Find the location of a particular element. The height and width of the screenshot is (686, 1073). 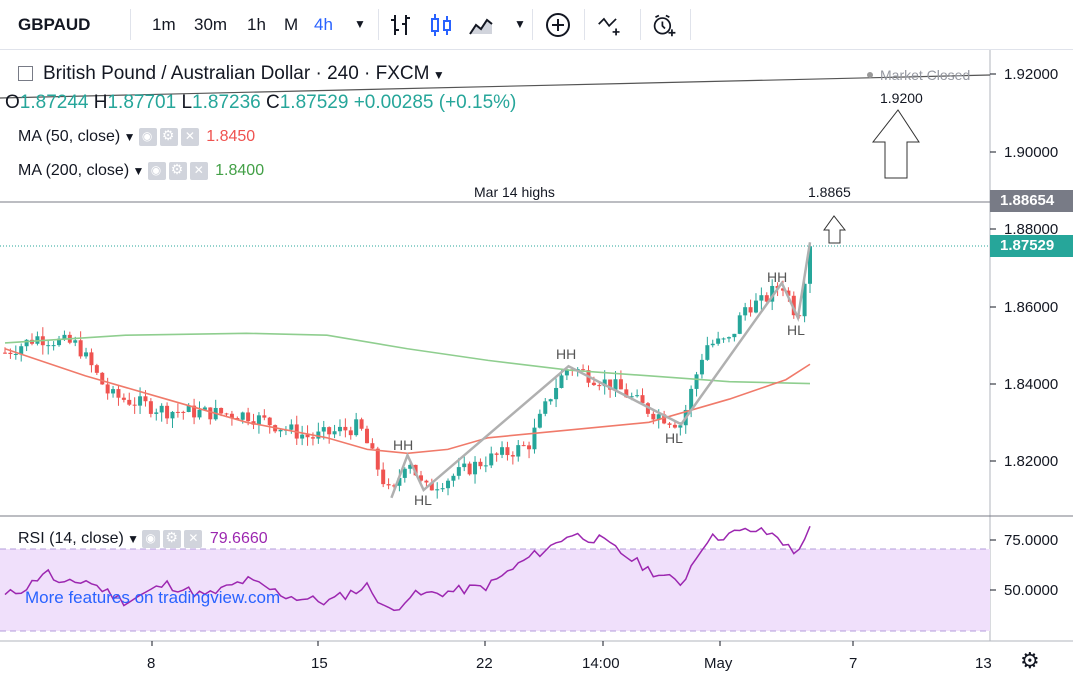

market-status: Market Closed is located at coordinates (925, 75).